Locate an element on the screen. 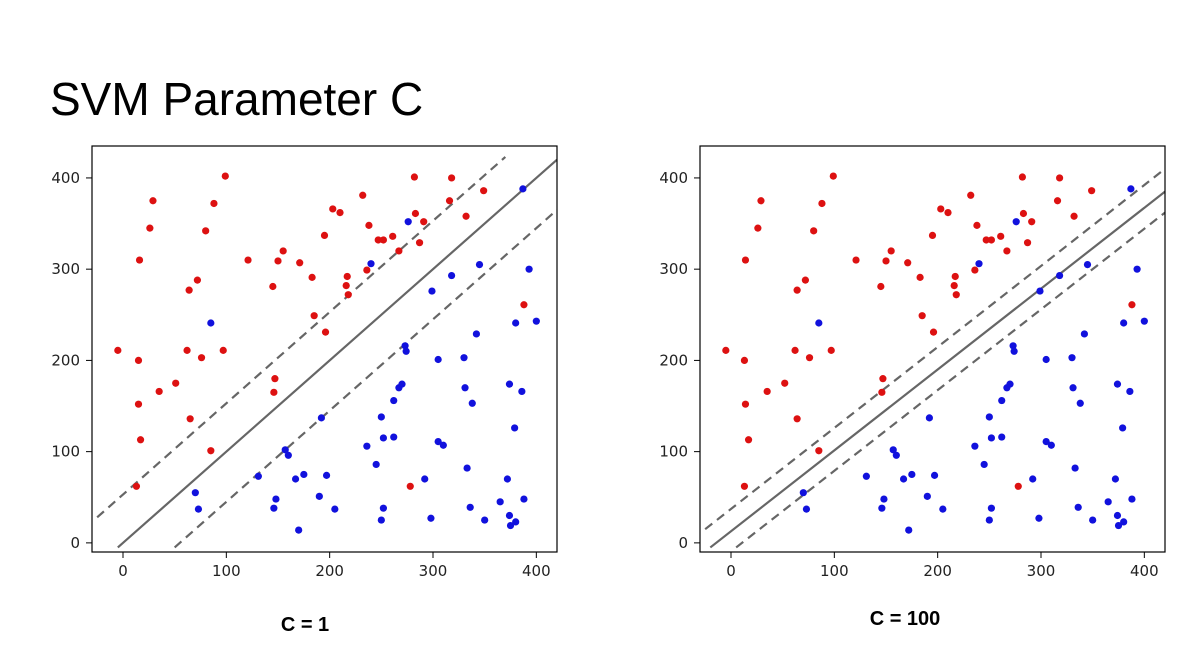 This screenshot has height=672, width=1200. x-tick-label: 100 is located at coordinates (834, 571).